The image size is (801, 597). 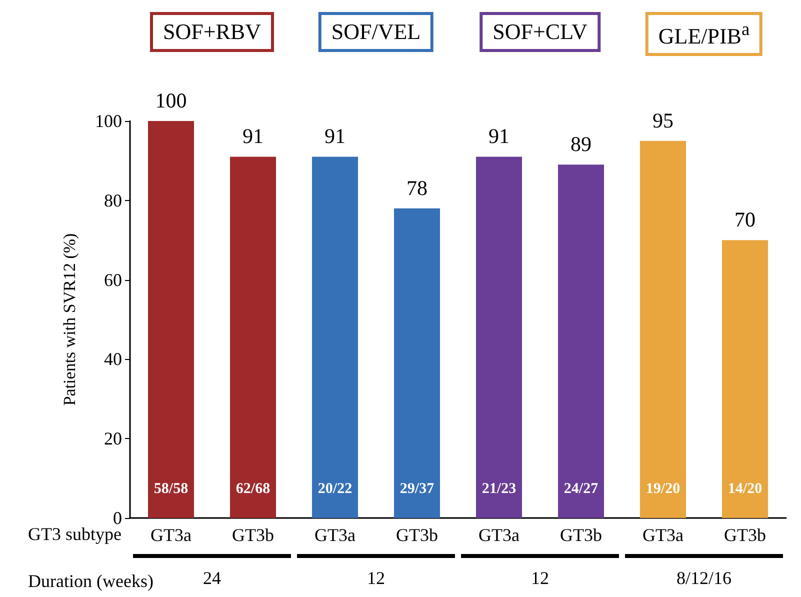 What do you see at coordinates (745, 220) in the screenshot?
I see `data-label: 70` at bounding box center [745, 220].